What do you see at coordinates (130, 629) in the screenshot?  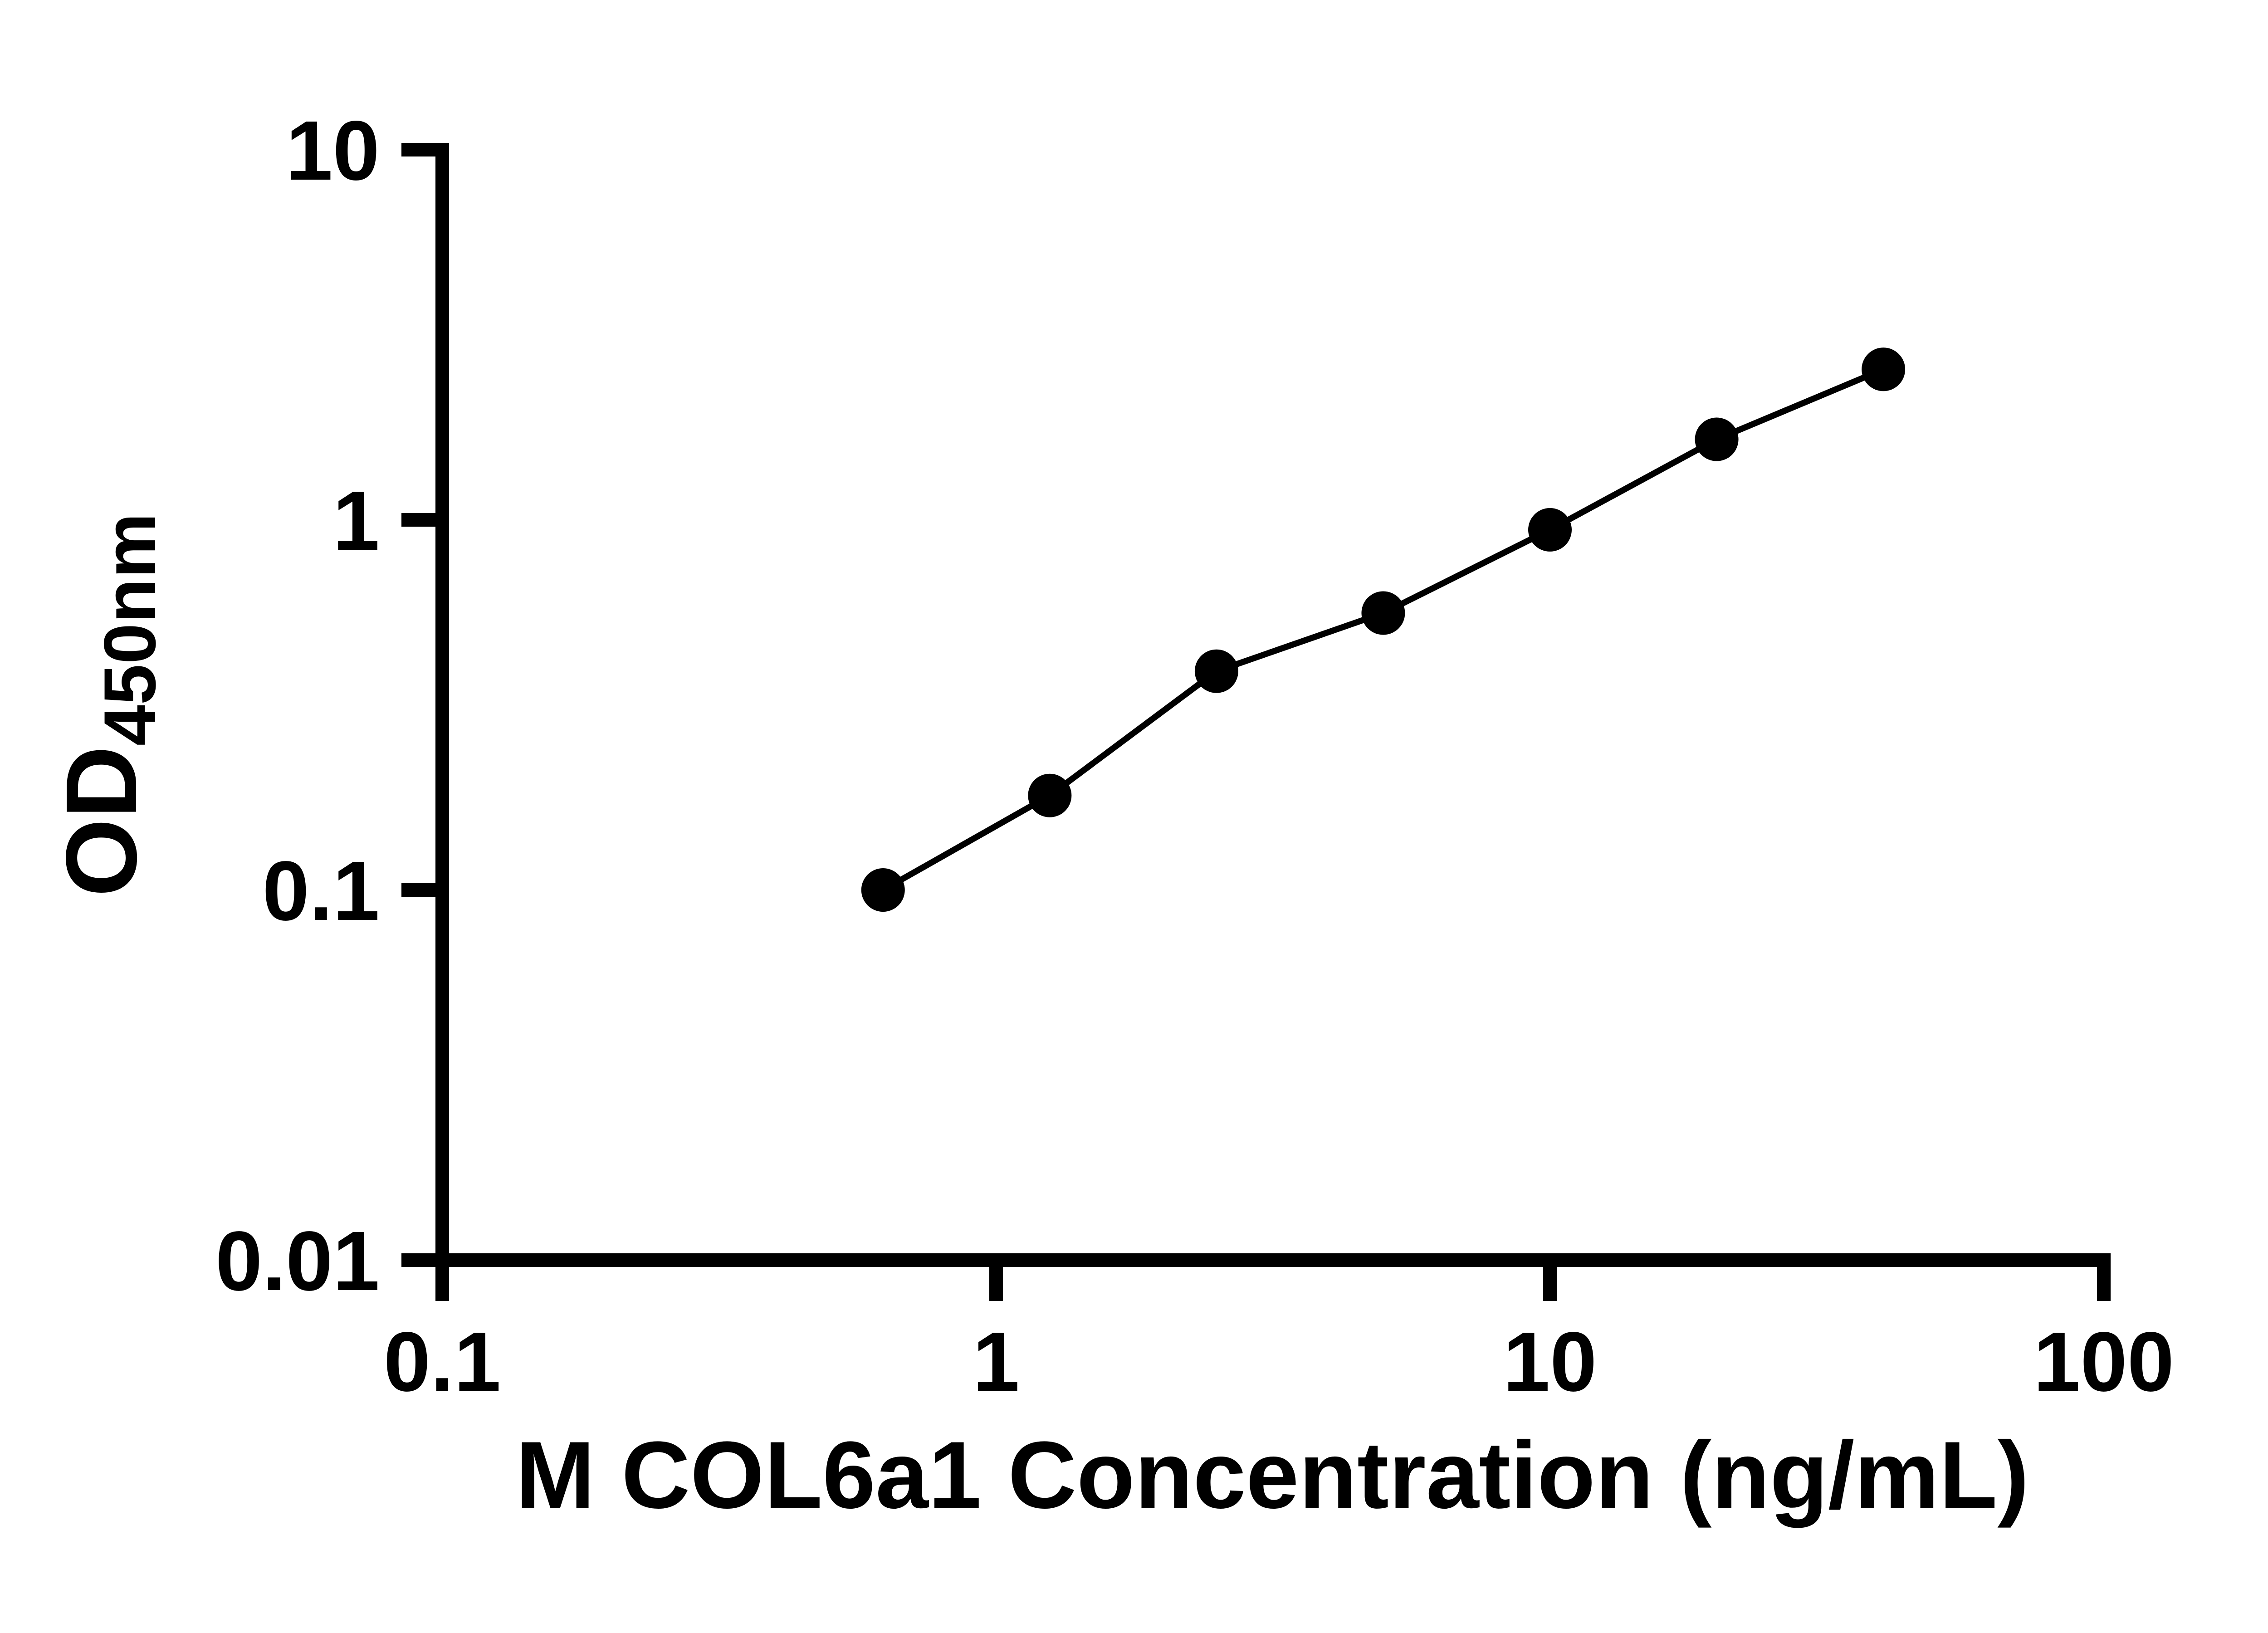 I see `y-axis-title-subscript: 450nm` at bounding box center [130, 629].